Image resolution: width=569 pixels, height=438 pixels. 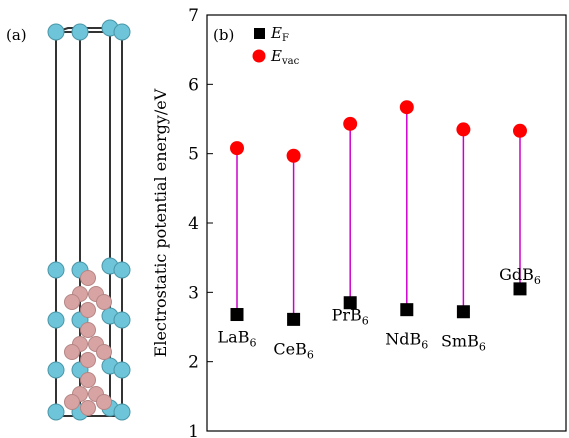 I want to click on panel-a-label: (a), so click(x=16, y=35).